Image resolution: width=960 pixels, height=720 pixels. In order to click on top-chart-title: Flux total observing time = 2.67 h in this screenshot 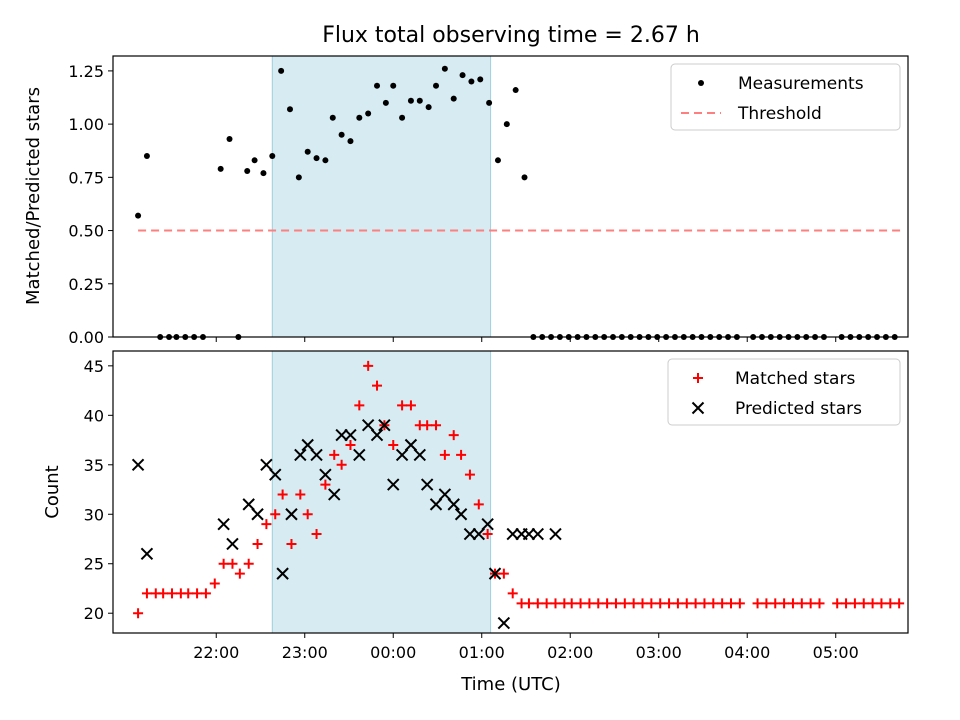, I will do `click(511, 35)`.